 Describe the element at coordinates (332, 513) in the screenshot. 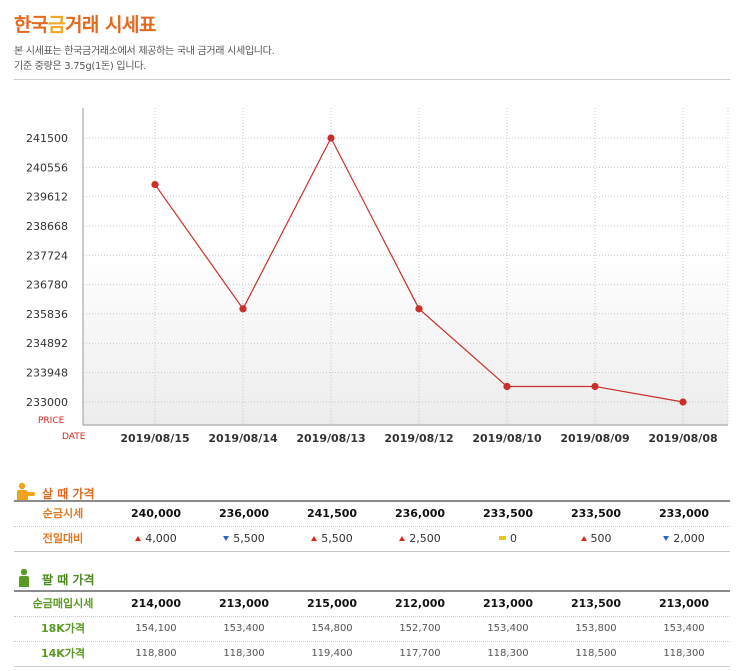

I see `table-cell: 241,500` at that location.